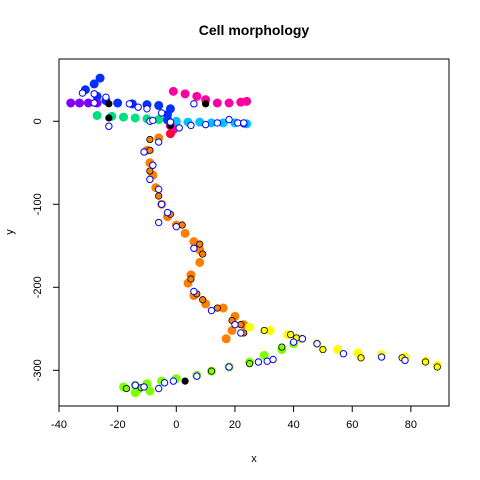 The image size is (480, 480). Describe the element at coordinates (176, 425) in the screenshot. I see `x-tick-label: 0` at that location.